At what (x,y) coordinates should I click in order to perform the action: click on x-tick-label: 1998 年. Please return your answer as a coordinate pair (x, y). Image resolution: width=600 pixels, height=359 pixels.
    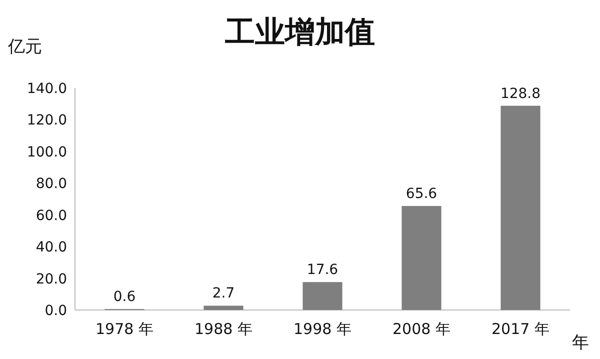
    Looking at the image, I should click on (323, 329).